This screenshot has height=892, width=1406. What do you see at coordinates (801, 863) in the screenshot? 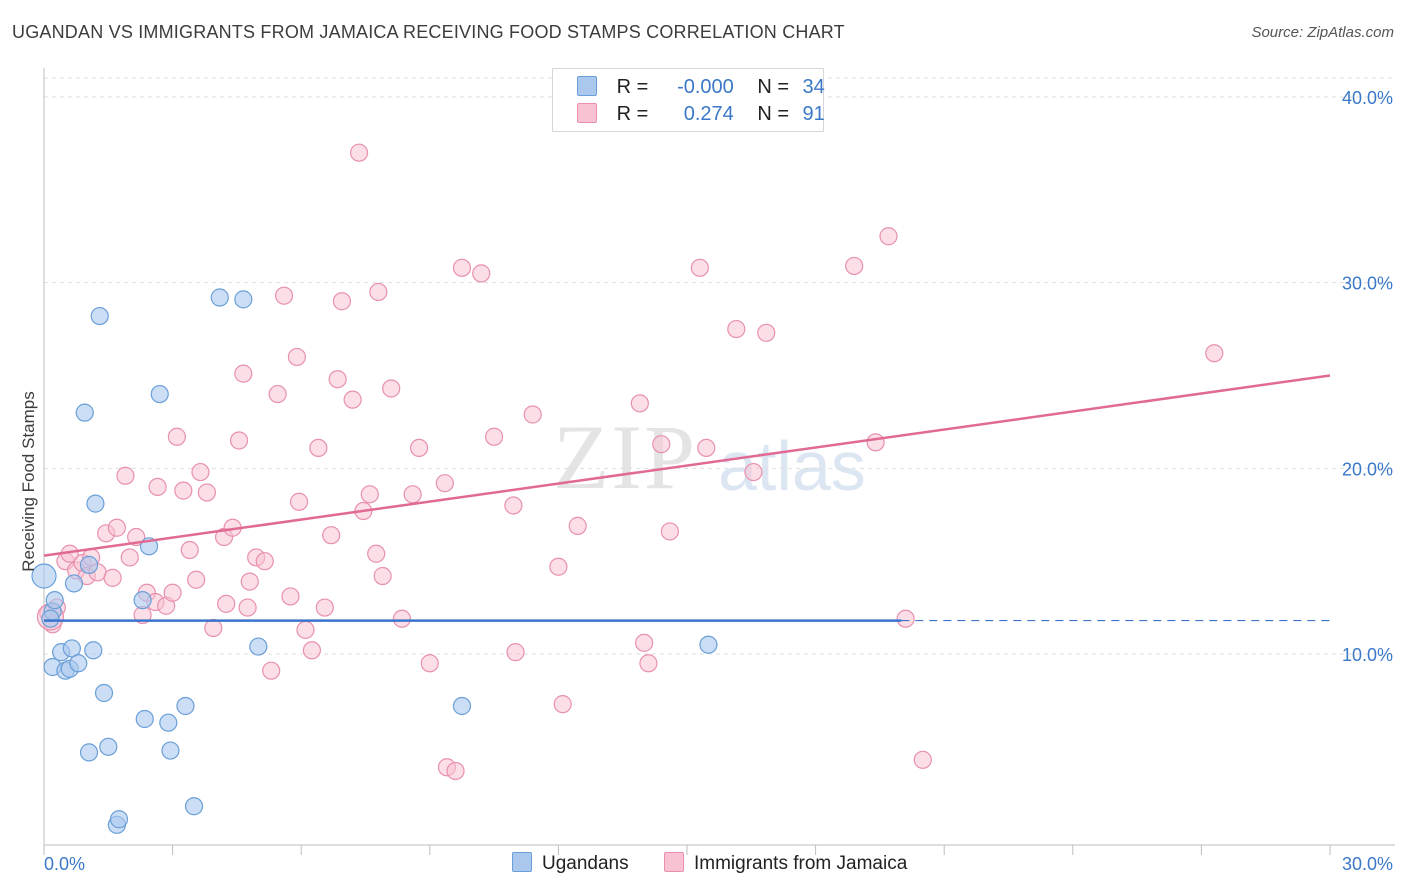
I see `legend-label-jamaica: Immigrants from Jamaica` at bounding box center [801, 863].